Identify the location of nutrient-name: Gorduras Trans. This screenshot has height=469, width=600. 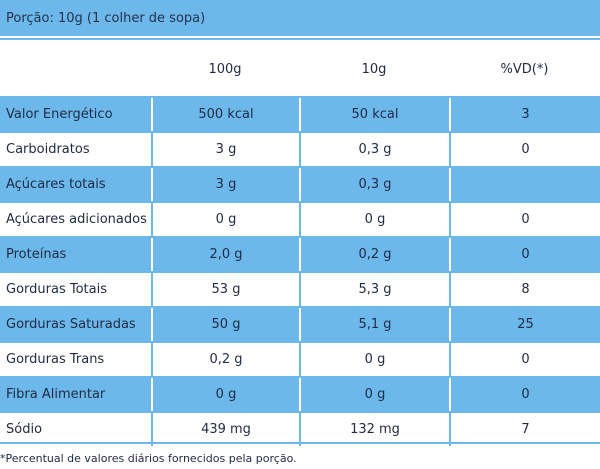
(55, 359).